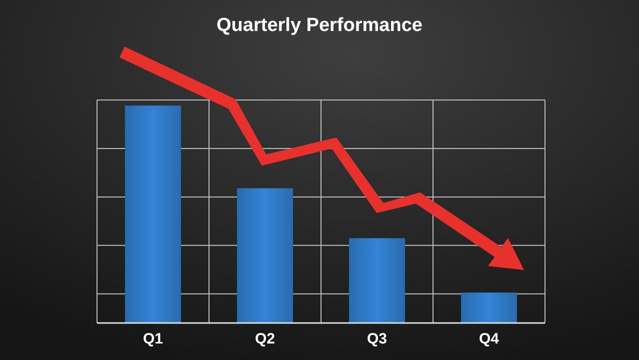 This screenshot has height=360, width=639. What do you see at coordinates (377, 339) in the screenshot?
I see `x-tick-label: Q3` at bounding box center [377, 339].